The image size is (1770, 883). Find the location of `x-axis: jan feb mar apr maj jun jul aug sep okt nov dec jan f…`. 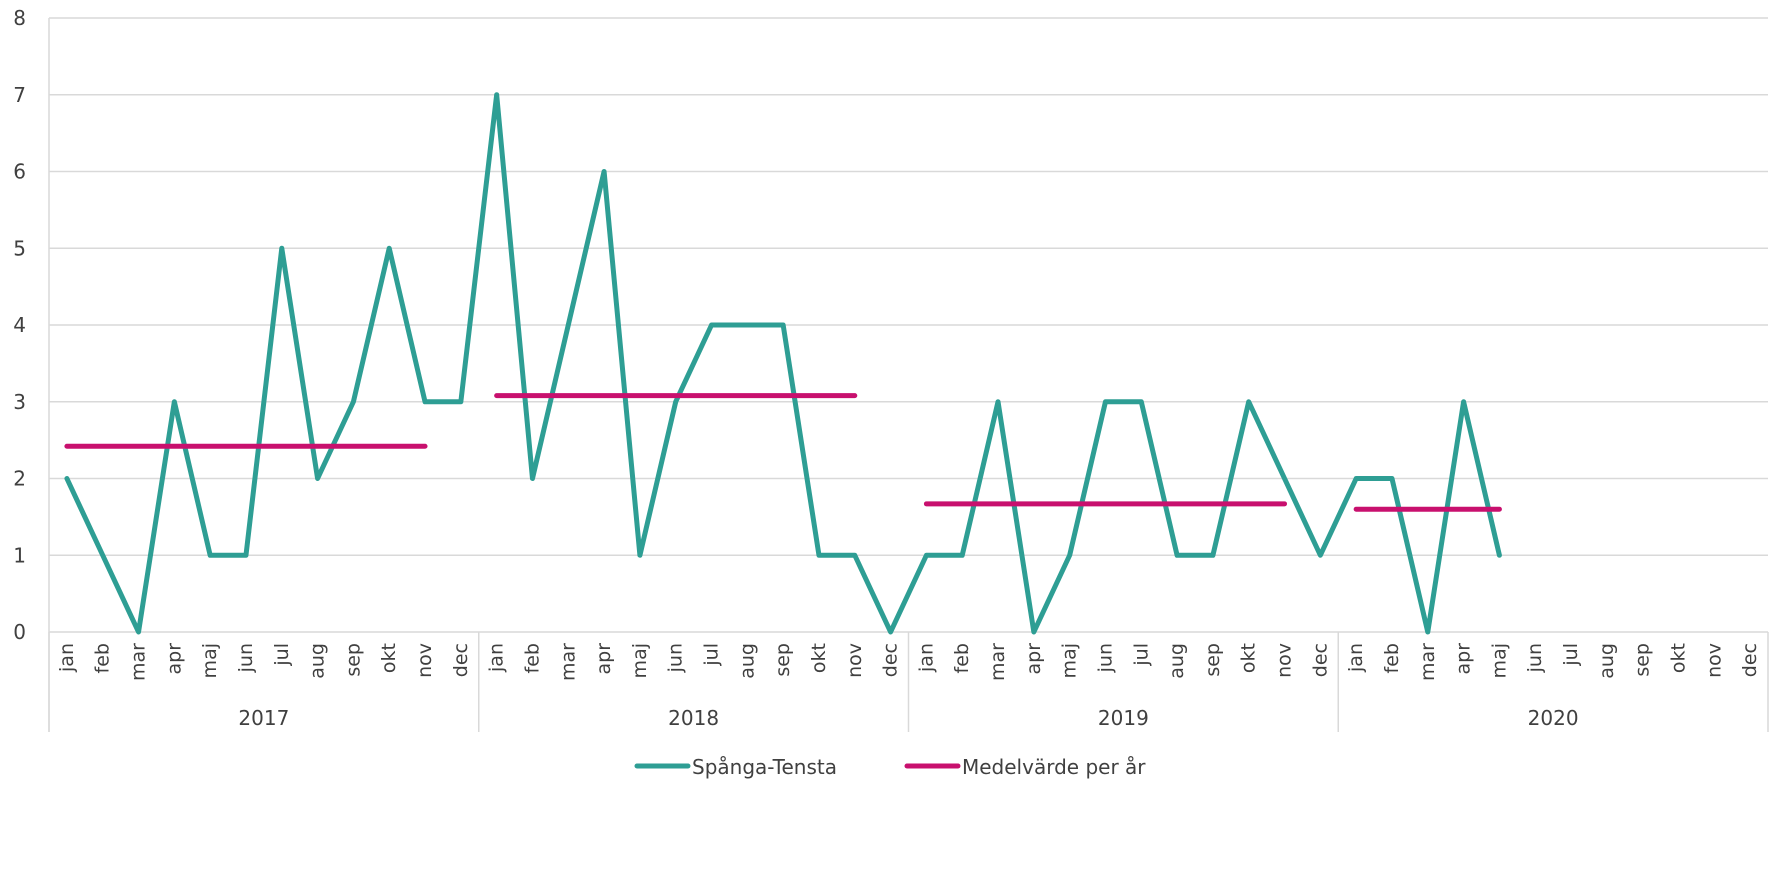

x-axis: jan feb mar apr maj jun jul aug sep okt nov dec jan f… is located at coordinates (908, 682).